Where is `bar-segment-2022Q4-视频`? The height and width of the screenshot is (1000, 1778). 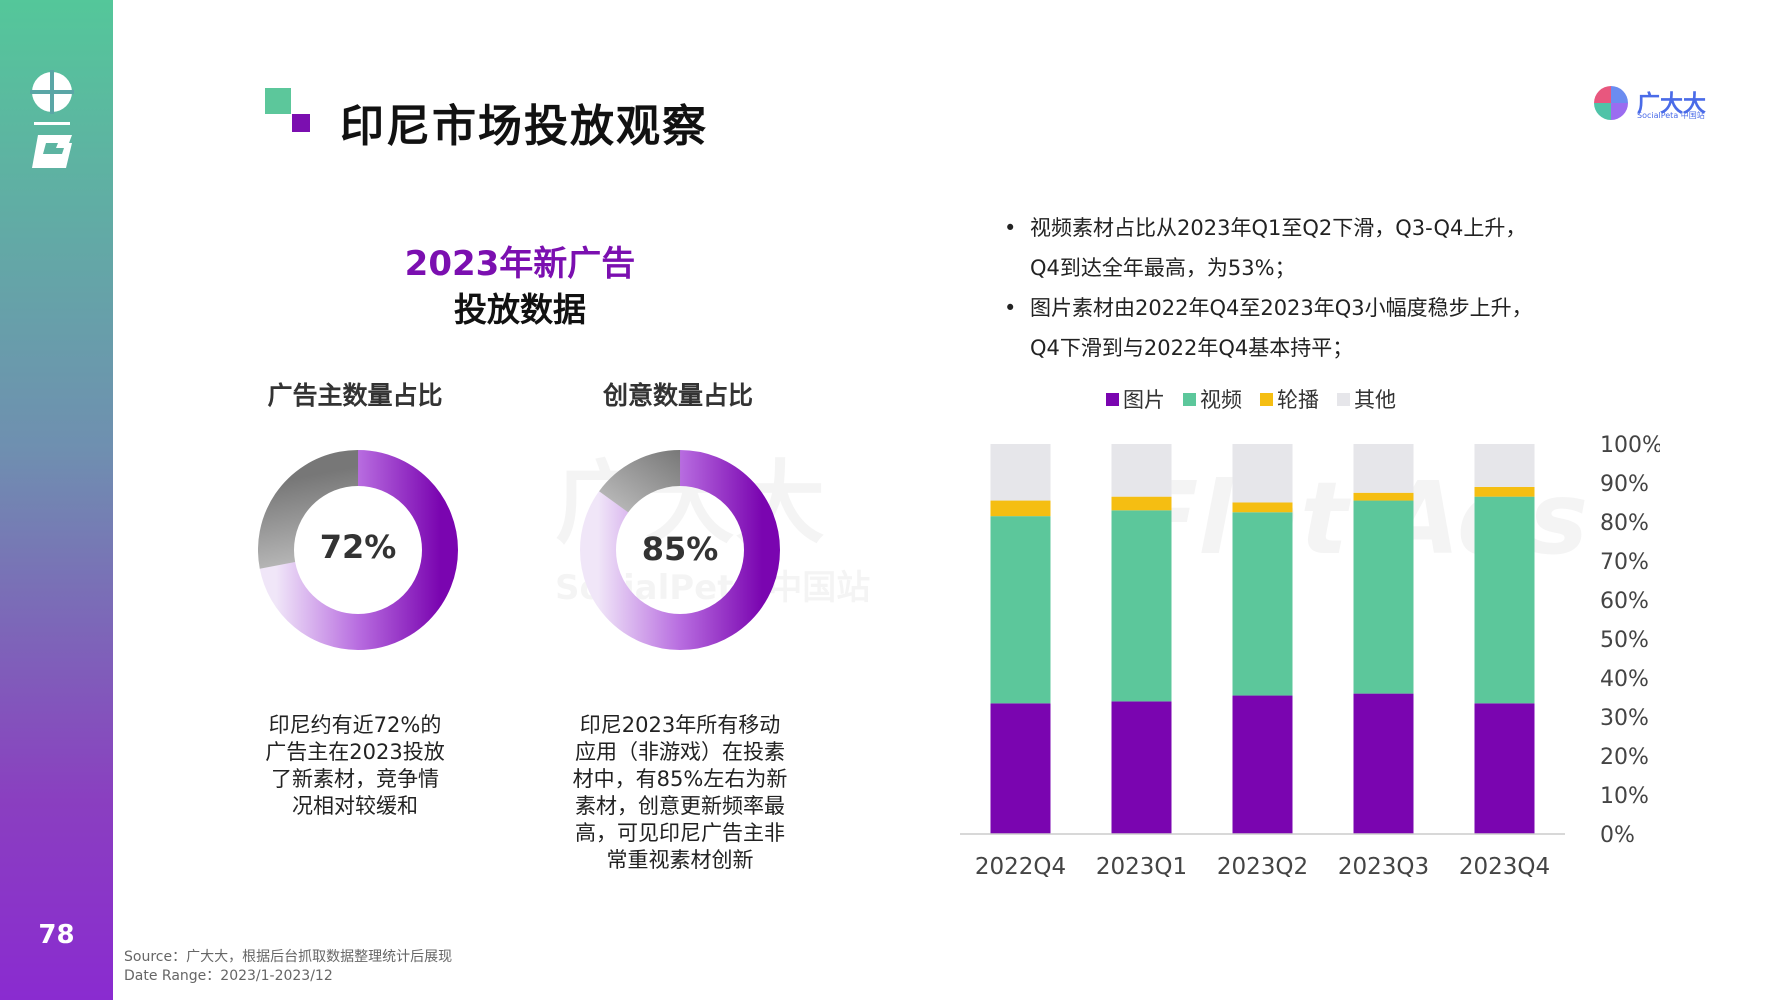 bar-segment-2022Q4-视频 is located at coordinates (1020, 610).